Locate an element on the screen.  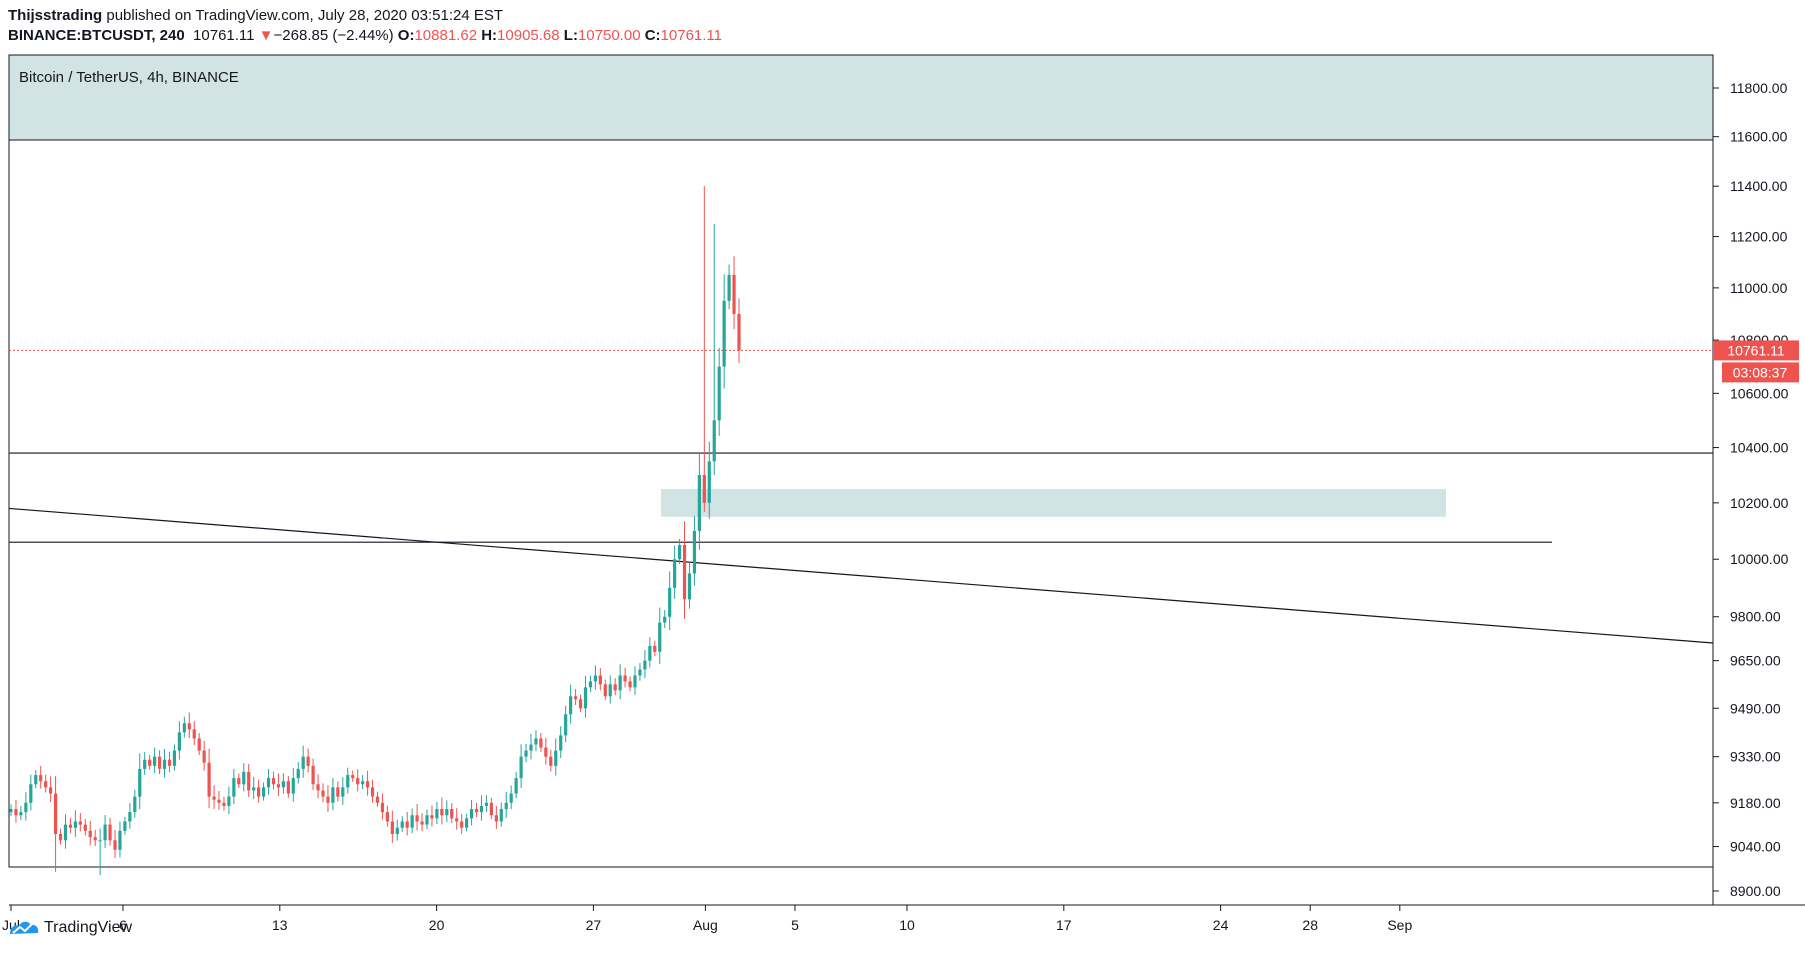
price-tick-label: 11800.00 is located at coordinates (1759, 88).